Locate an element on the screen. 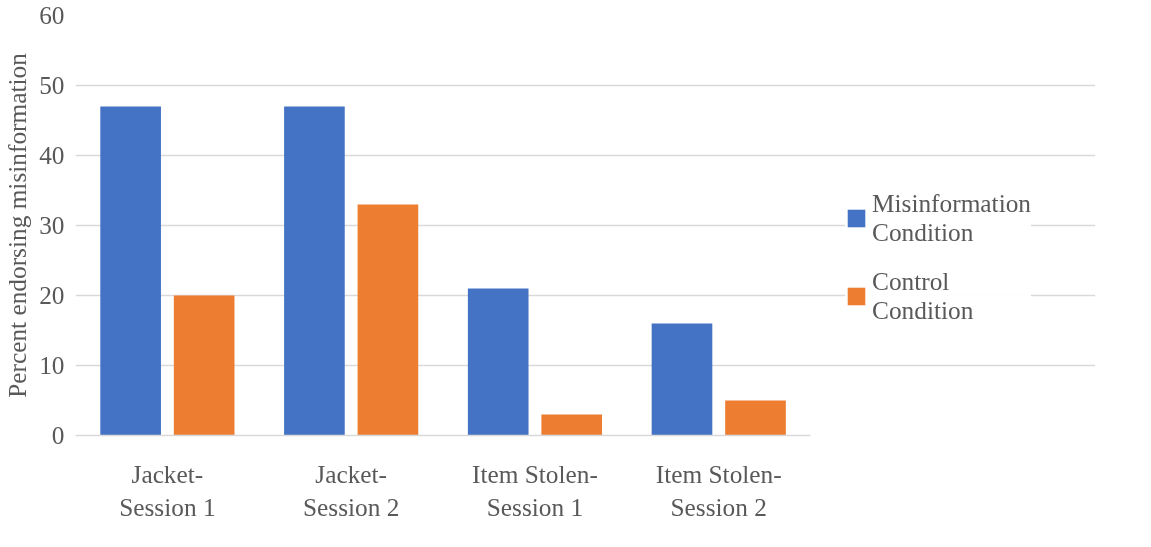  x-tick-label: Item Stolen- Session 2 is located at coordinates (718, 490).